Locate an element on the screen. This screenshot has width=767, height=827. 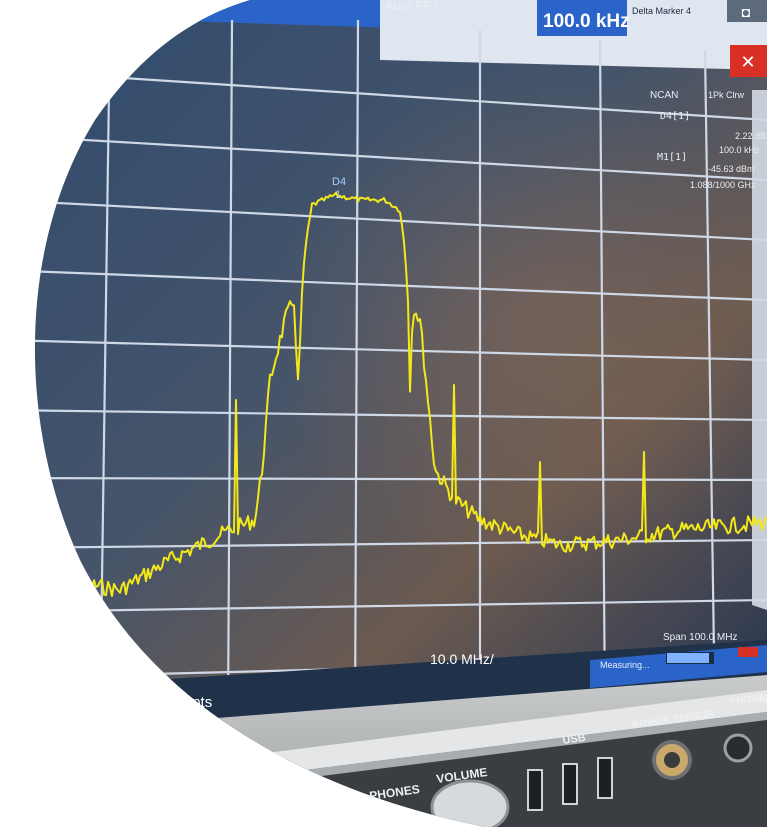
marker1-frequency: 1.088/1000 GHz is located at coordinates (723, 185).